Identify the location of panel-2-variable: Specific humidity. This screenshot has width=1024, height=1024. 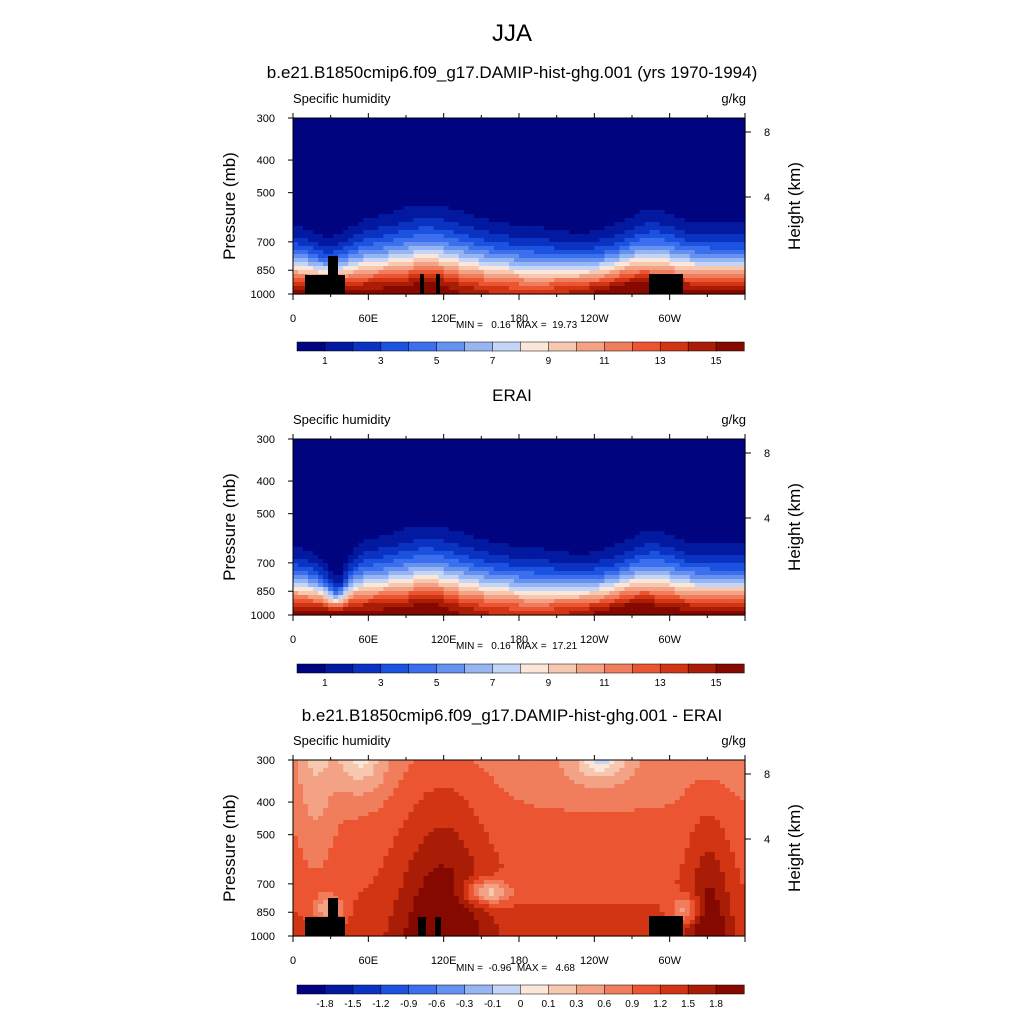
(342, 419).